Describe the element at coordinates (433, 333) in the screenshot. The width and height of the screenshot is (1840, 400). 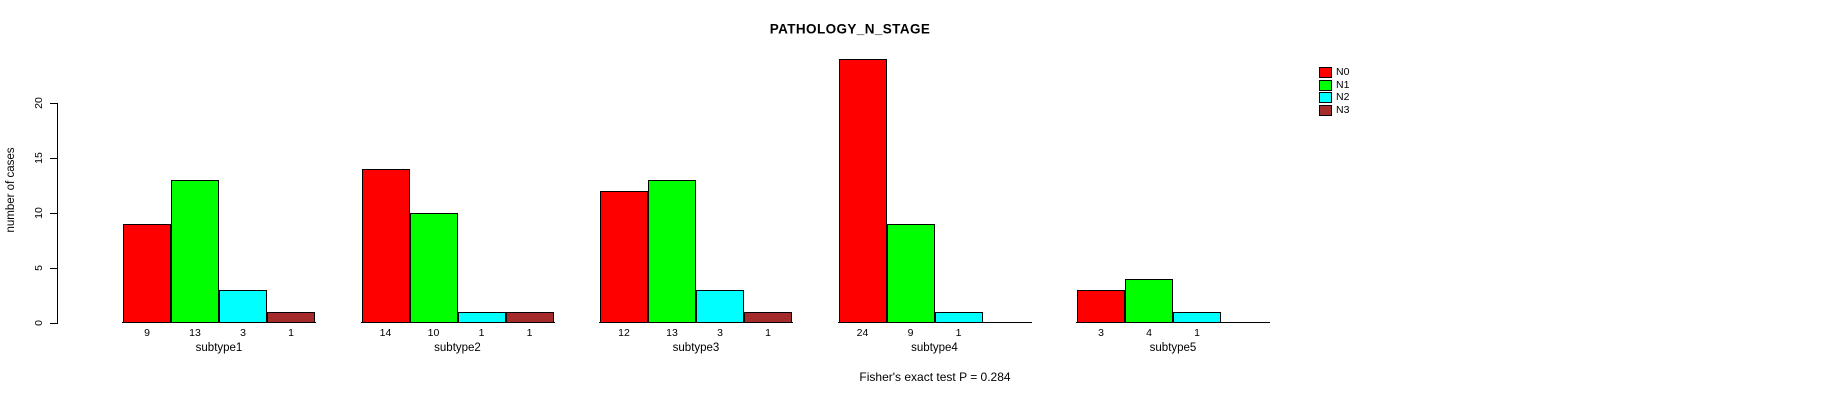
I see `bar-value-label: 10` at that location.